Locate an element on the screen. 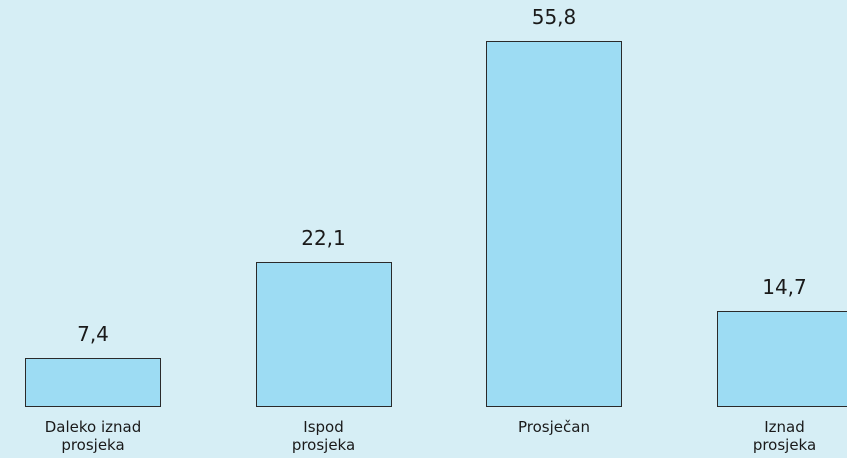  x-tick-label: Daleko iznad prosjeka is located at coordinates (93, 436).